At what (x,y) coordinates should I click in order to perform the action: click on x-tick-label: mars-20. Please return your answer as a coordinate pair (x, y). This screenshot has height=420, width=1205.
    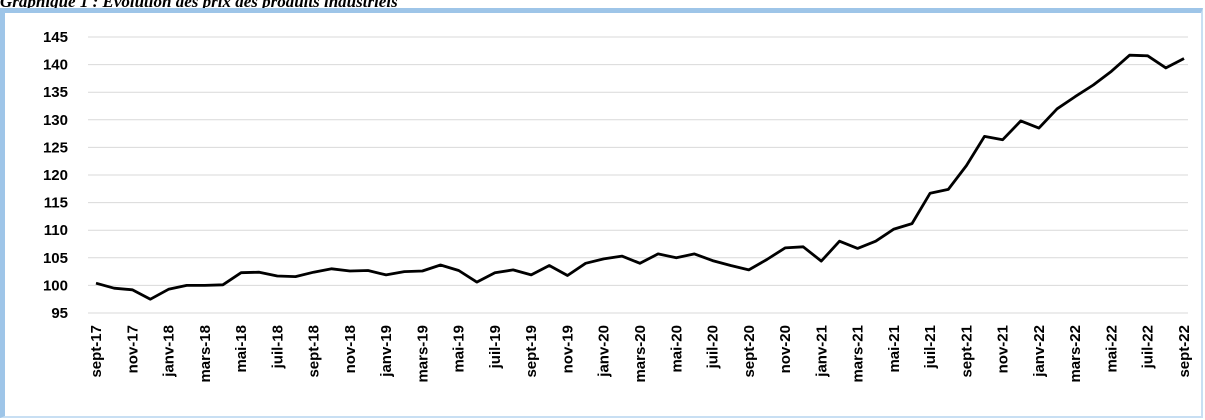
    Looking at the image, I should click on (640, 354).